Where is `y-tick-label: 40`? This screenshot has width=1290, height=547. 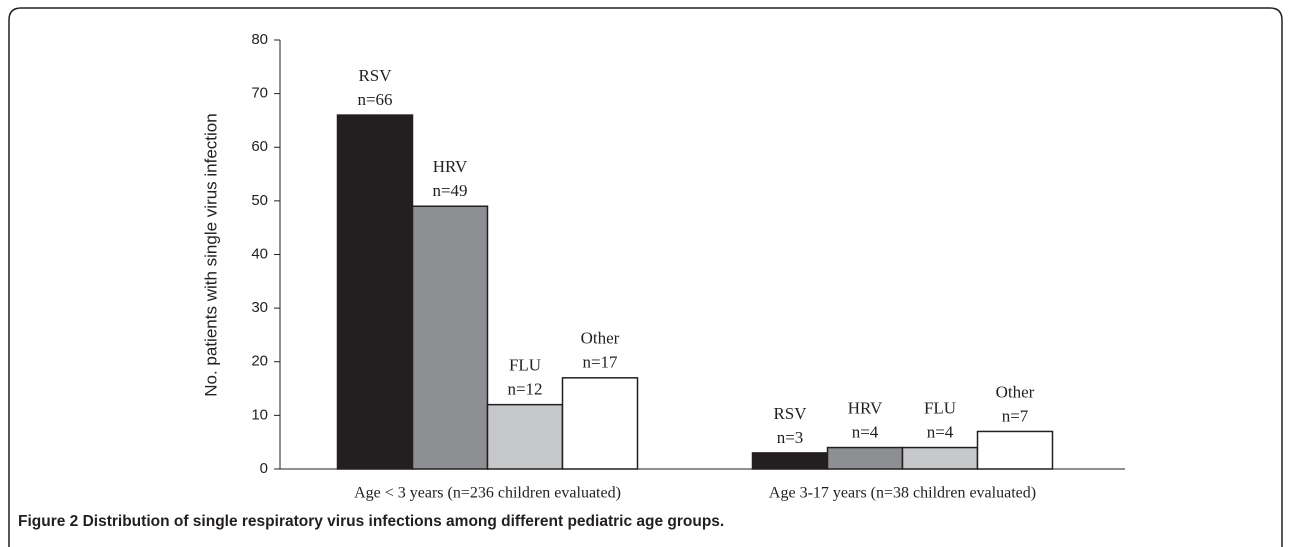
y-tick-label: 40 is located at coordinates (259, 253).